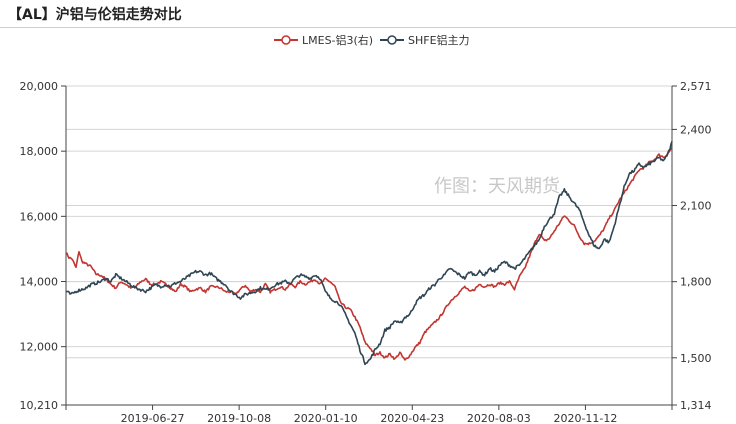 This screenshot has height=424, width=736. I want to click on y-left-tick-label: 20,000, so click(39, 86).